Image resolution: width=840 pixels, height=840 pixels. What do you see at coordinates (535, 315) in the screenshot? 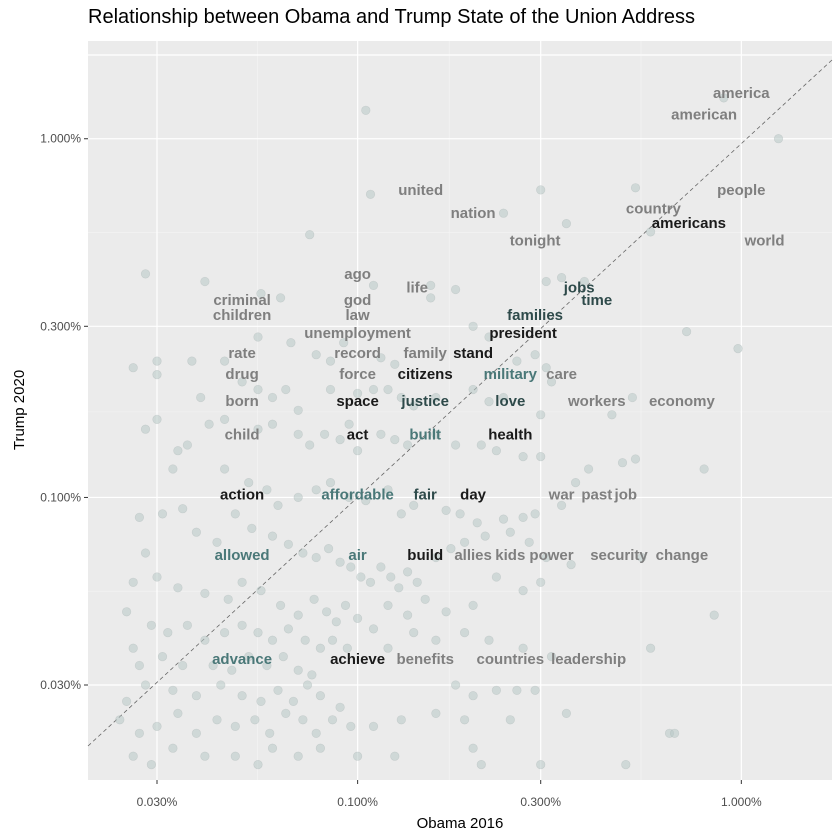
I see `word-label: families` at bounding box center [535, 315].